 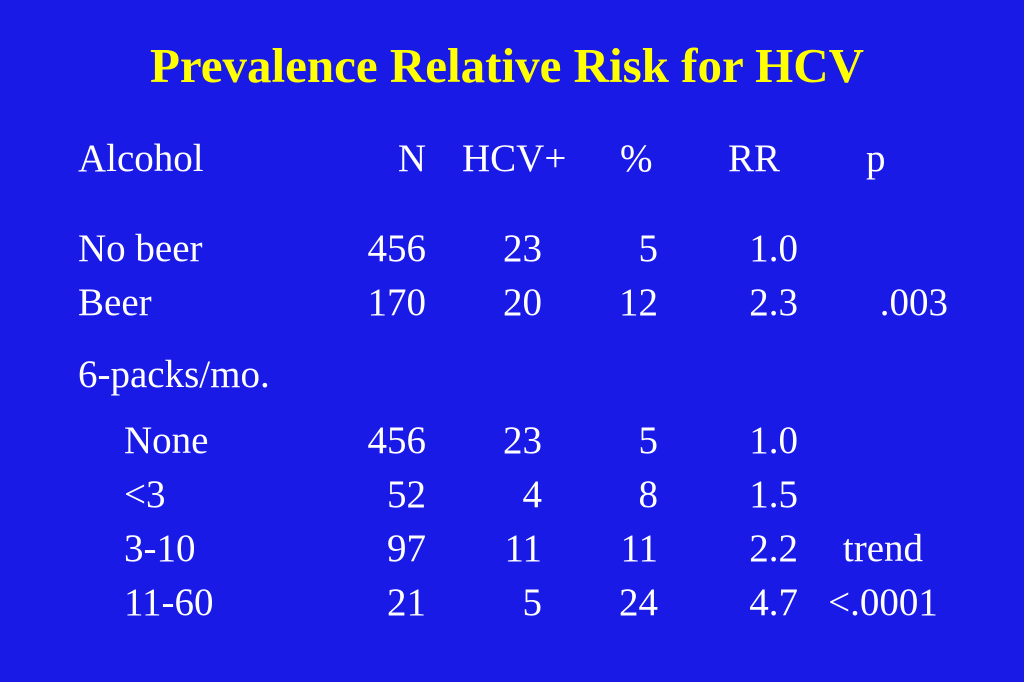 What do you see at coordinates (523, 548) in the screenshot?
I see `row-hcv: 11` at bounding box center [523, 548].